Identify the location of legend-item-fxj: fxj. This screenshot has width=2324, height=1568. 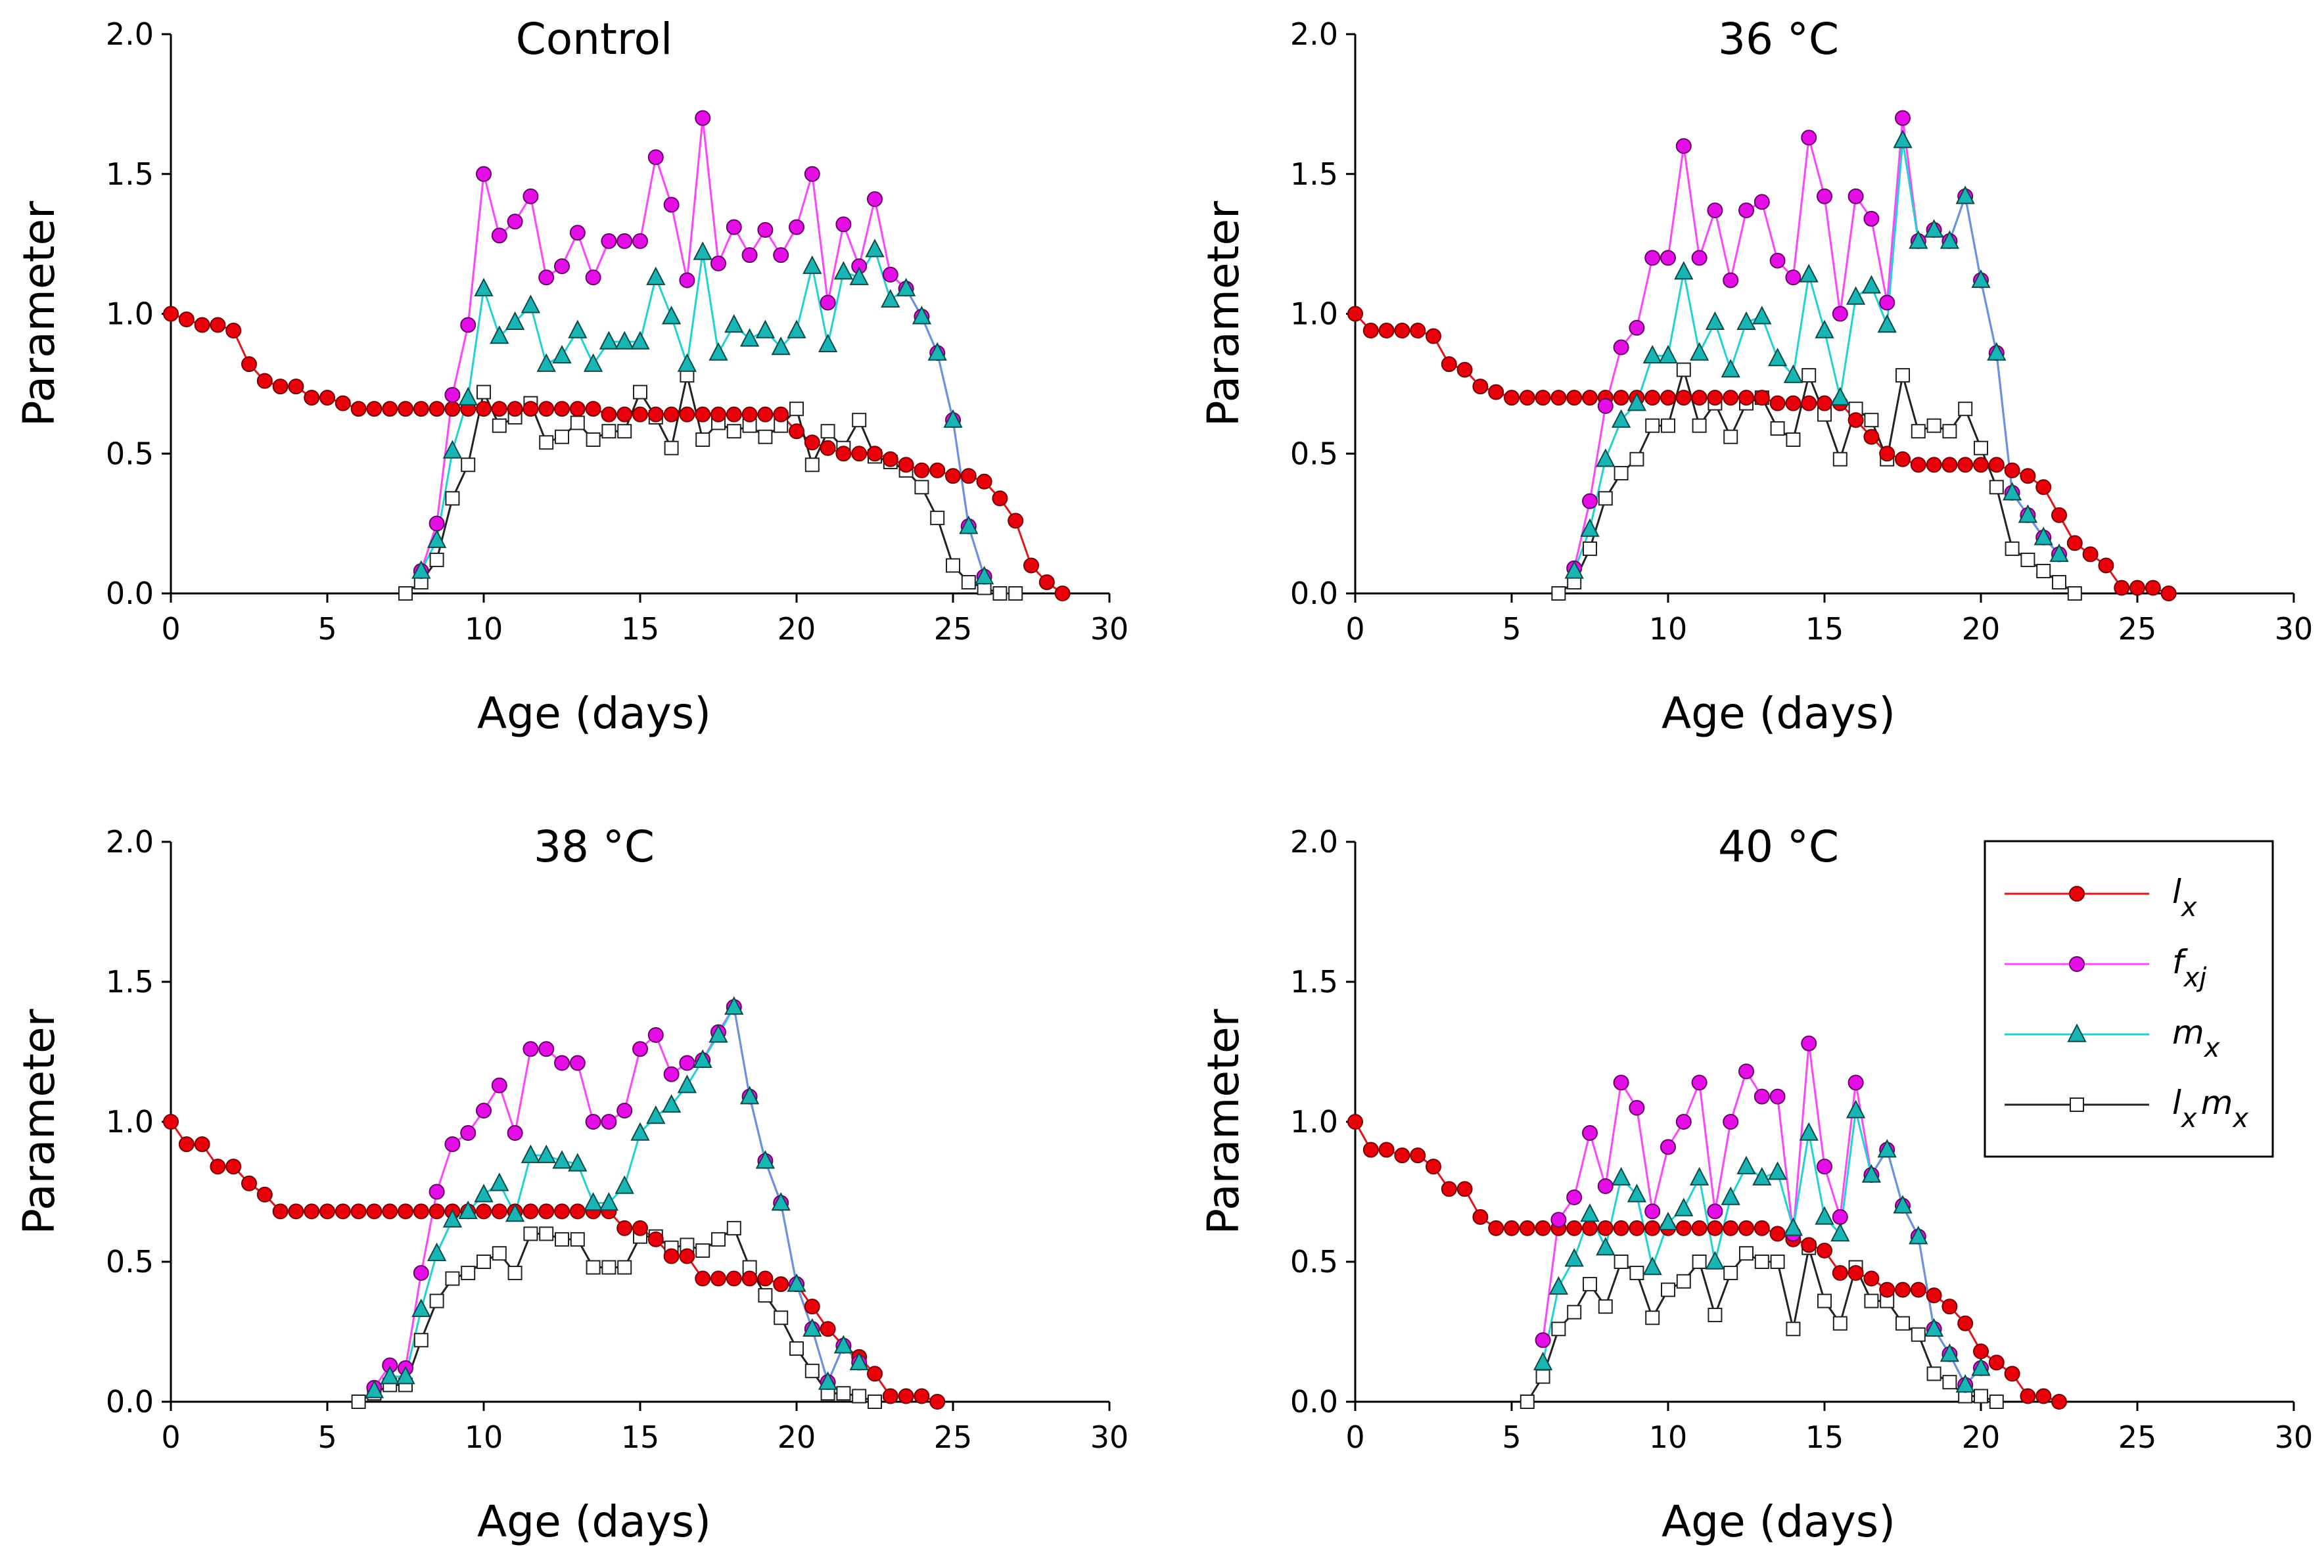
(2106, 968).